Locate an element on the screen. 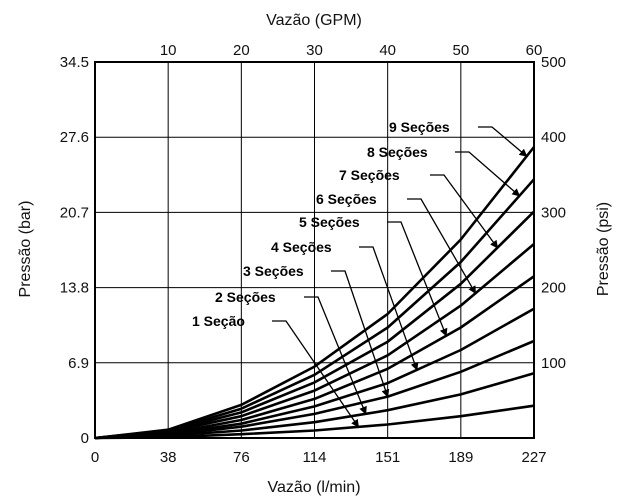 This screenshot has height=498, width=617. right-tick-label: 100 is located at coordinates (553, 363).